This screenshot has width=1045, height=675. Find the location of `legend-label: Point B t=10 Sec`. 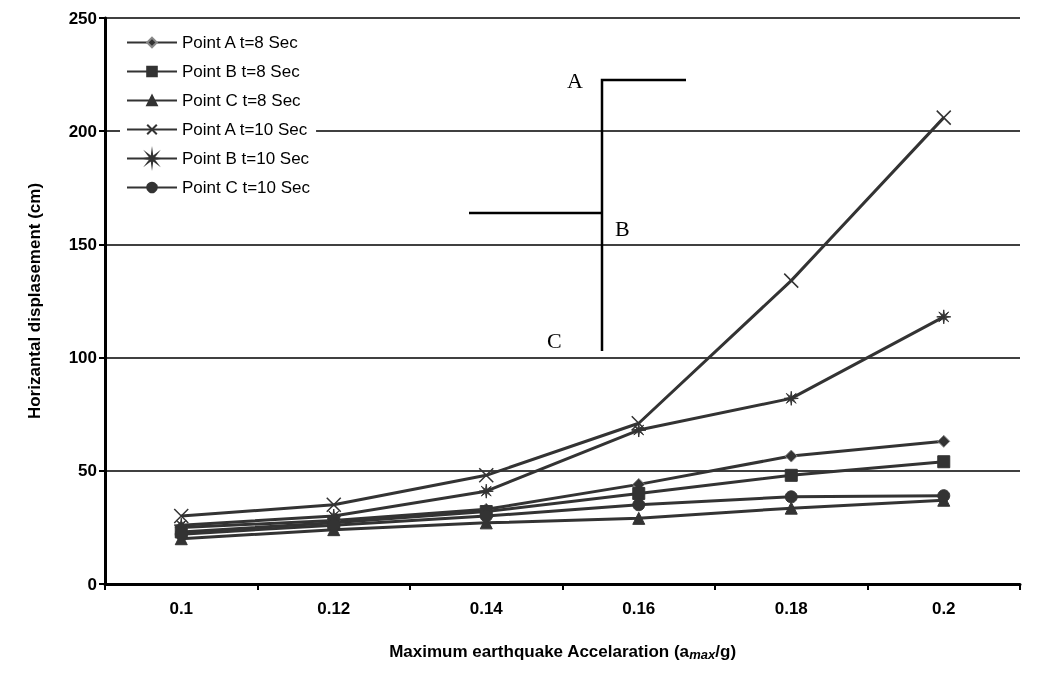

legend-label: Point B t=10 Sec is located at coordinates (246, 158).